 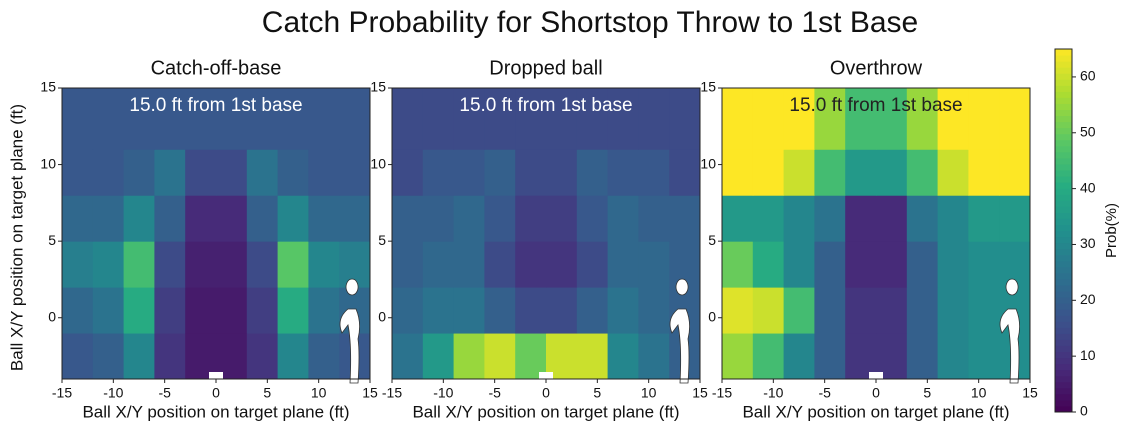 What do you see at coordinates (876, 68) in the screenshot?
I see `panel-title: Overthrow` at bounding box center [876, 68].